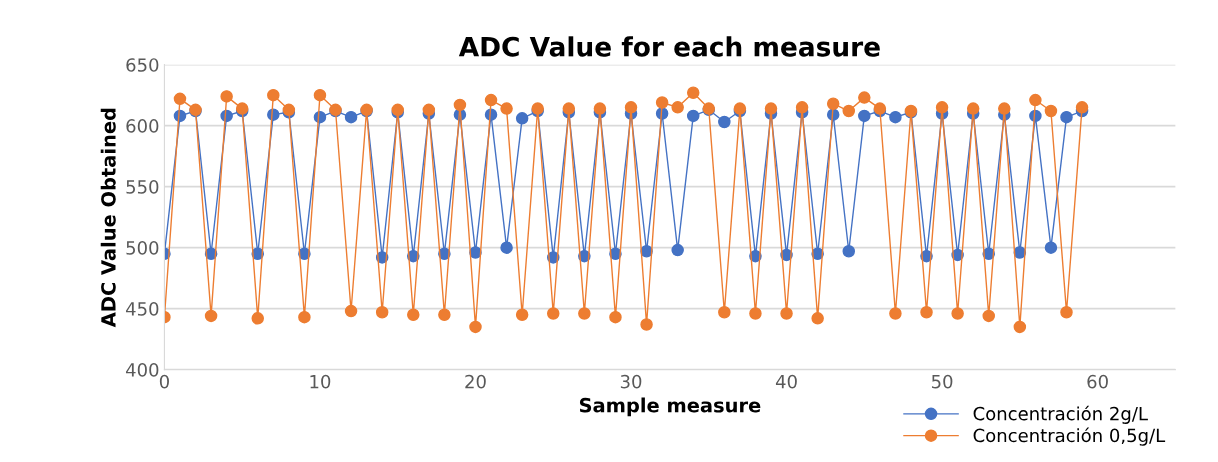 Image resolution: width=1218 pixels, height=462 pixels. Describe the element at coordinates (669, 46) in the screenshot. I see `chart-title: ADC Value for each measure` at that location.